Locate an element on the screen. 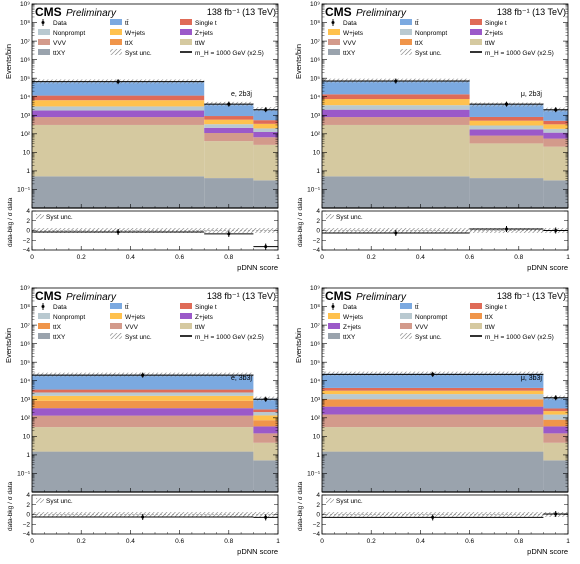  stack-bar-ttx is located at coordinates (555, 423).